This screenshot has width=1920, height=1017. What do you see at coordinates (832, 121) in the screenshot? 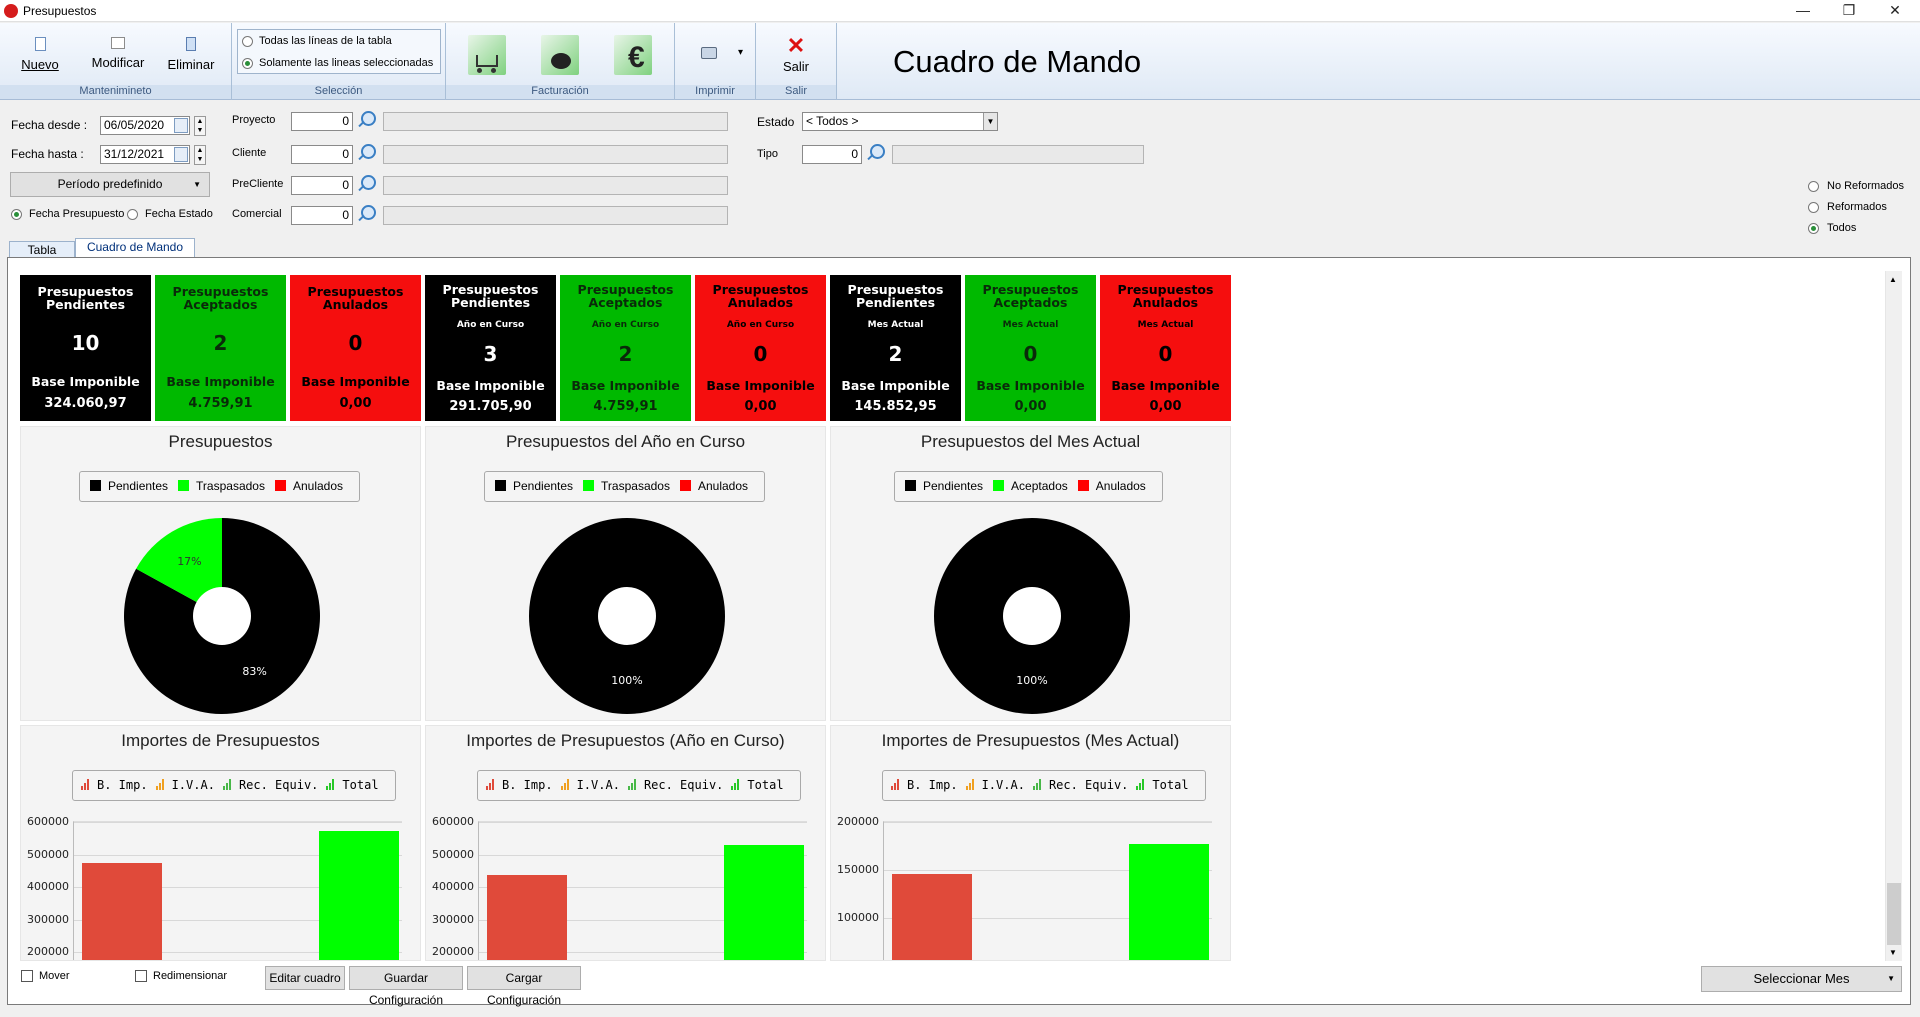
I see `estado-value: < Todos >` at bounding box center [832, 121].